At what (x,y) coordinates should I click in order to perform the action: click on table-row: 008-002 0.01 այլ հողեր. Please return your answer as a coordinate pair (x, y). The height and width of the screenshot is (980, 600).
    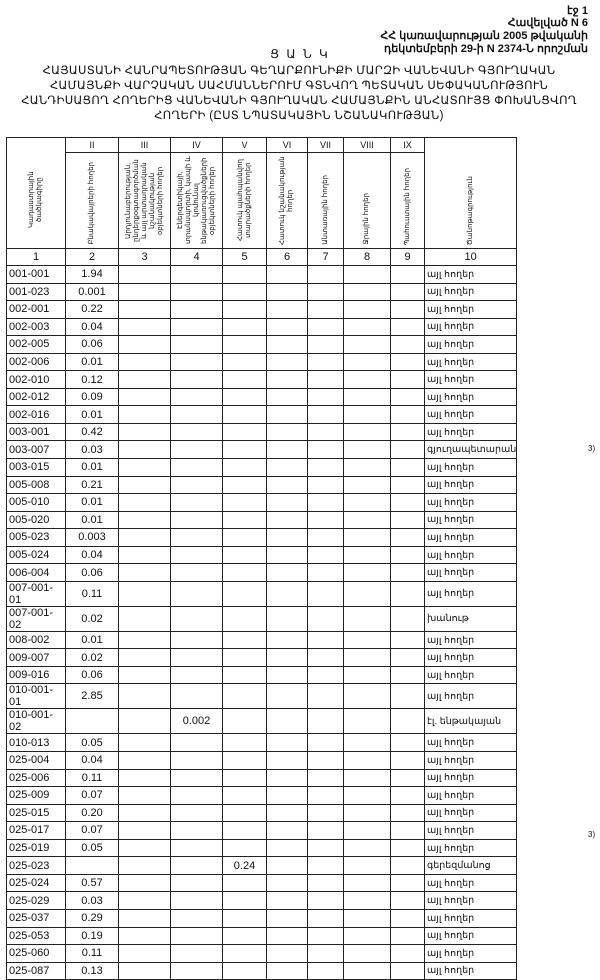
    Looking at the image, I should click on (262, 640).